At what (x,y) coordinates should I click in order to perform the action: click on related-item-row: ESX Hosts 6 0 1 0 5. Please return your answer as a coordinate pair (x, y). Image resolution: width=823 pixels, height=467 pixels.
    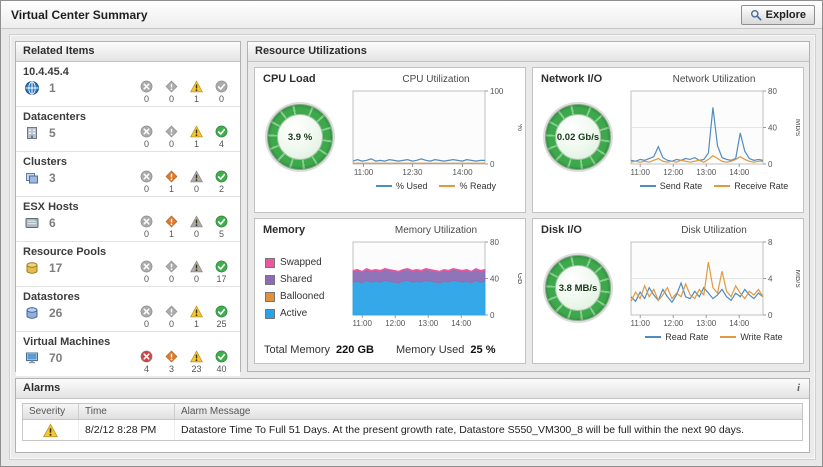
    Looking at the image, I should click on (128, 219).